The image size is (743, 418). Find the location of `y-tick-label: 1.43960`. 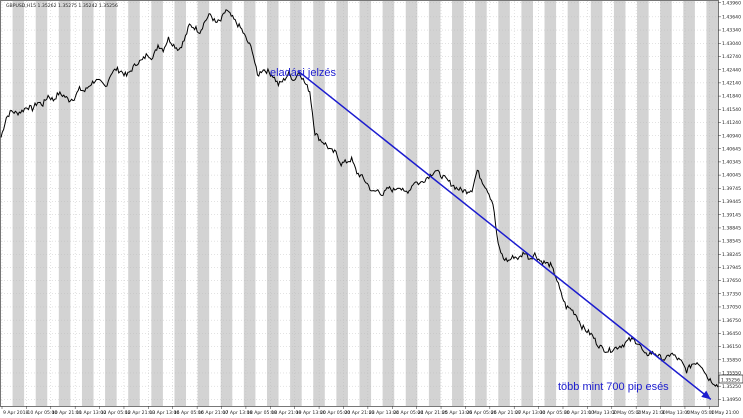

y-tick-label: 1.43960 is located at coordinates (731, 3).